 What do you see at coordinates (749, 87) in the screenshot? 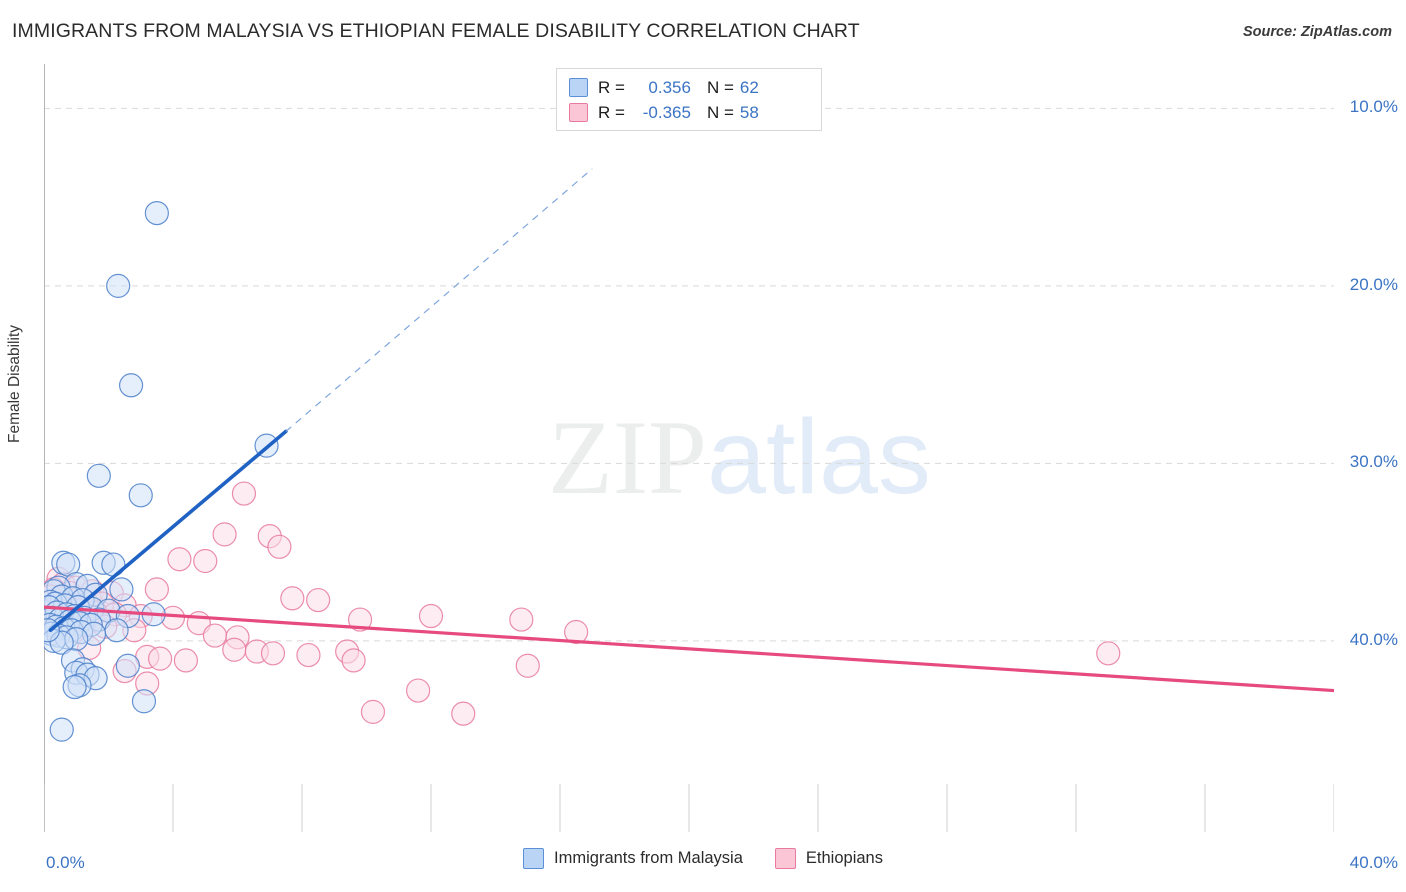
I see `n-value-blue: 62` at bounding box center [749, 87].